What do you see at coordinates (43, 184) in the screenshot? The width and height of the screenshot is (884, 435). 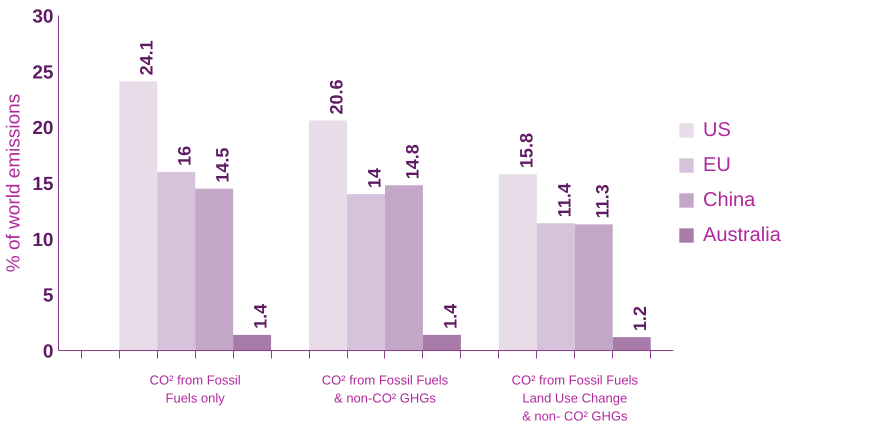 I see `y-tick-label: 15` at bounding box center [43, 184].